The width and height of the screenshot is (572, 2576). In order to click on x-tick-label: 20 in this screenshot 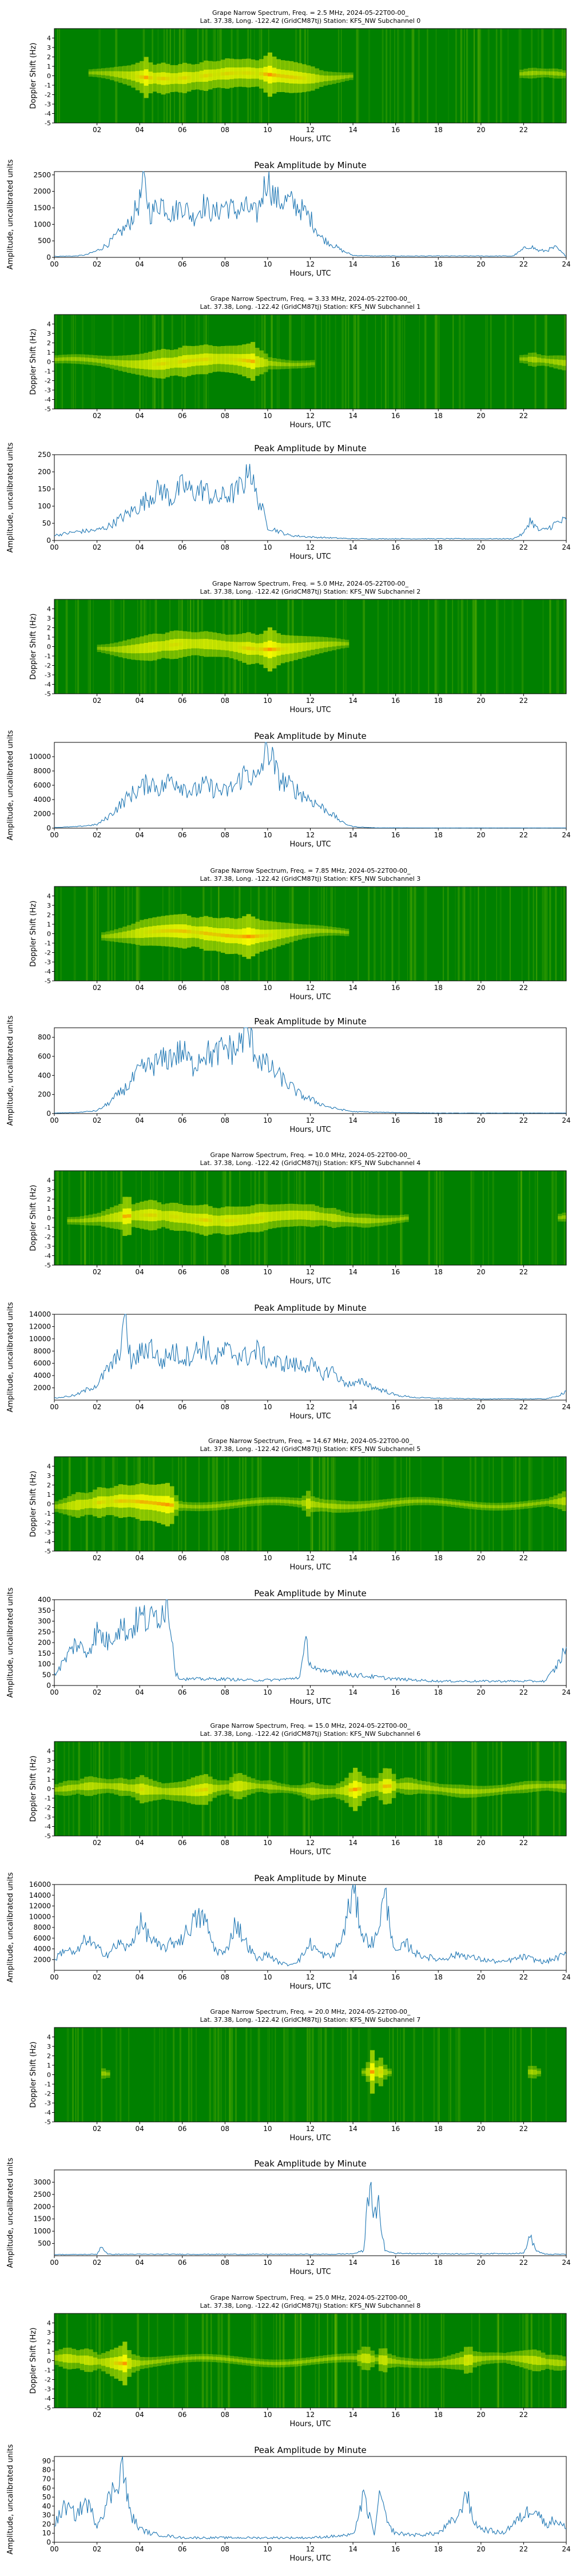, I will do `click(480, 264)`.